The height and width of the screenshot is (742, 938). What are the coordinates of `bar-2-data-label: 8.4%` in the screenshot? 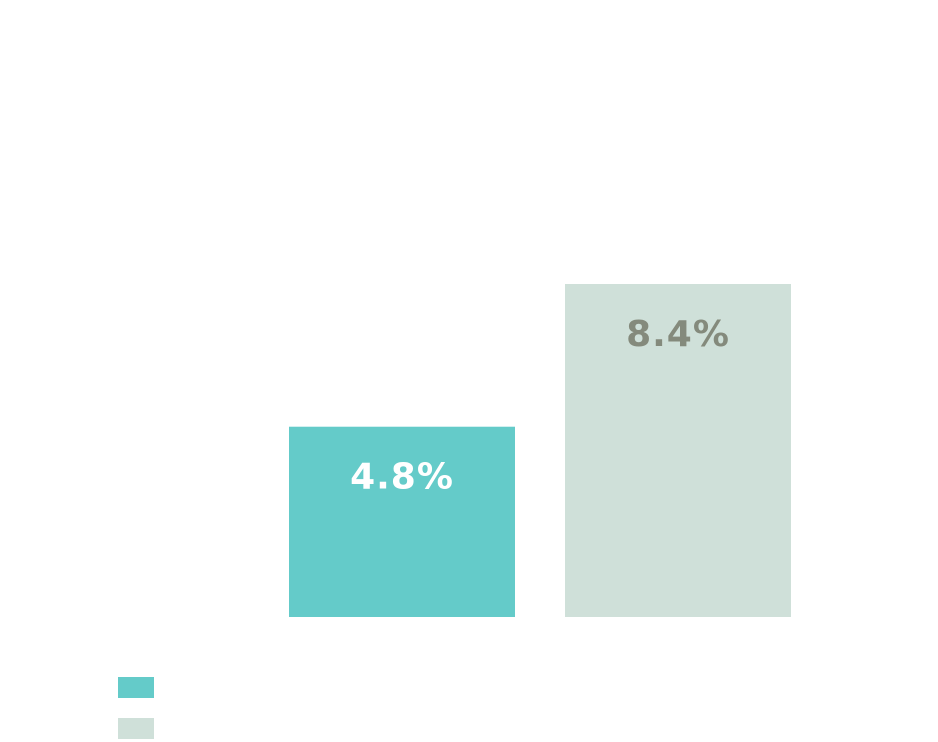 It's located at (678, 334).